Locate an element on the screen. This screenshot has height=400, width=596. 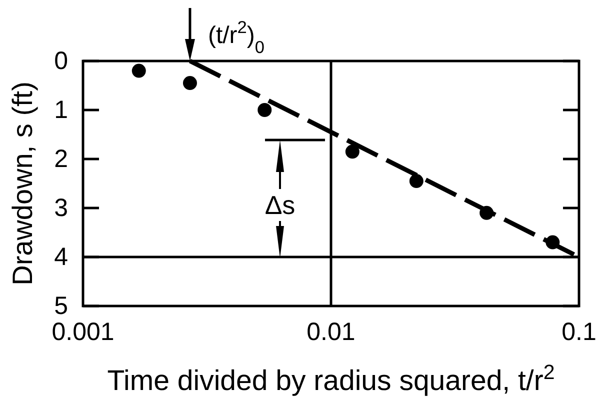
y-tick-label: 4 is located at coordinates (61, 257).